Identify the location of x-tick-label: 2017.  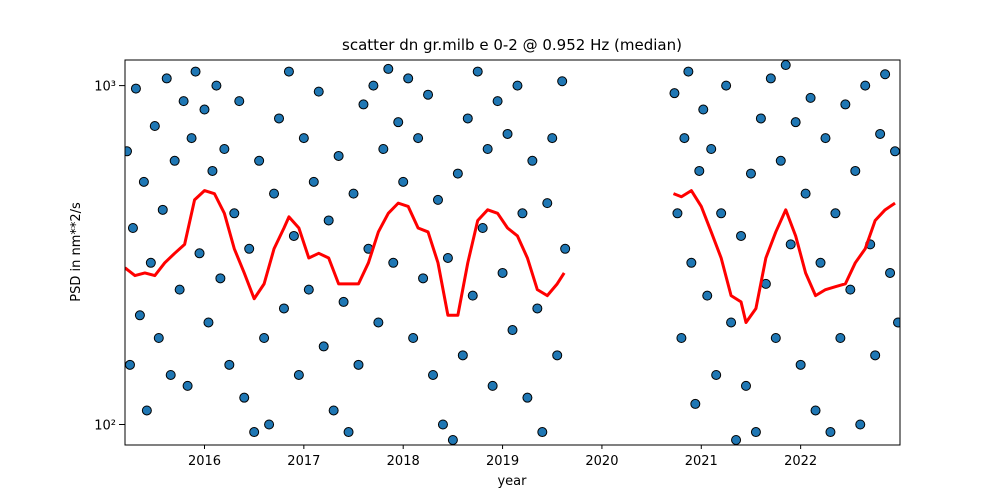
(303, 461).